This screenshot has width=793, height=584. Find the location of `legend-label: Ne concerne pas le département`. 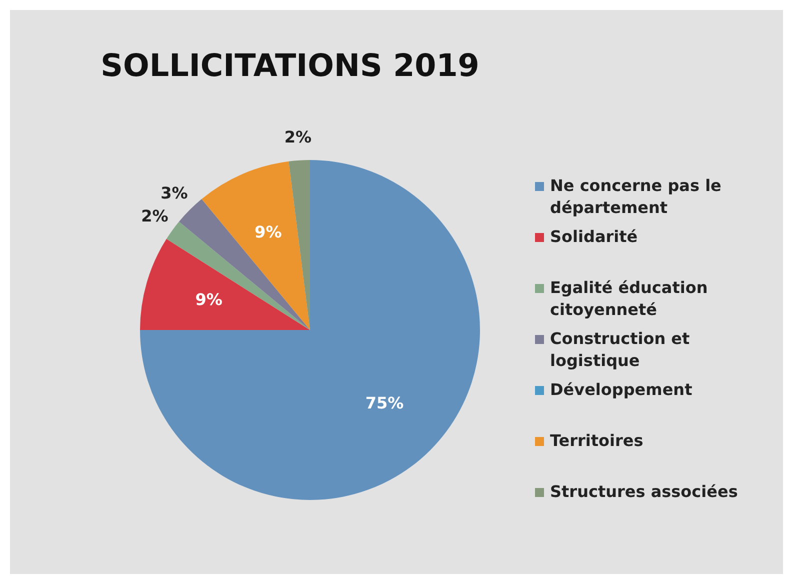

legend-label: Ne concerne pas le département is located at coordinates (636, 197).